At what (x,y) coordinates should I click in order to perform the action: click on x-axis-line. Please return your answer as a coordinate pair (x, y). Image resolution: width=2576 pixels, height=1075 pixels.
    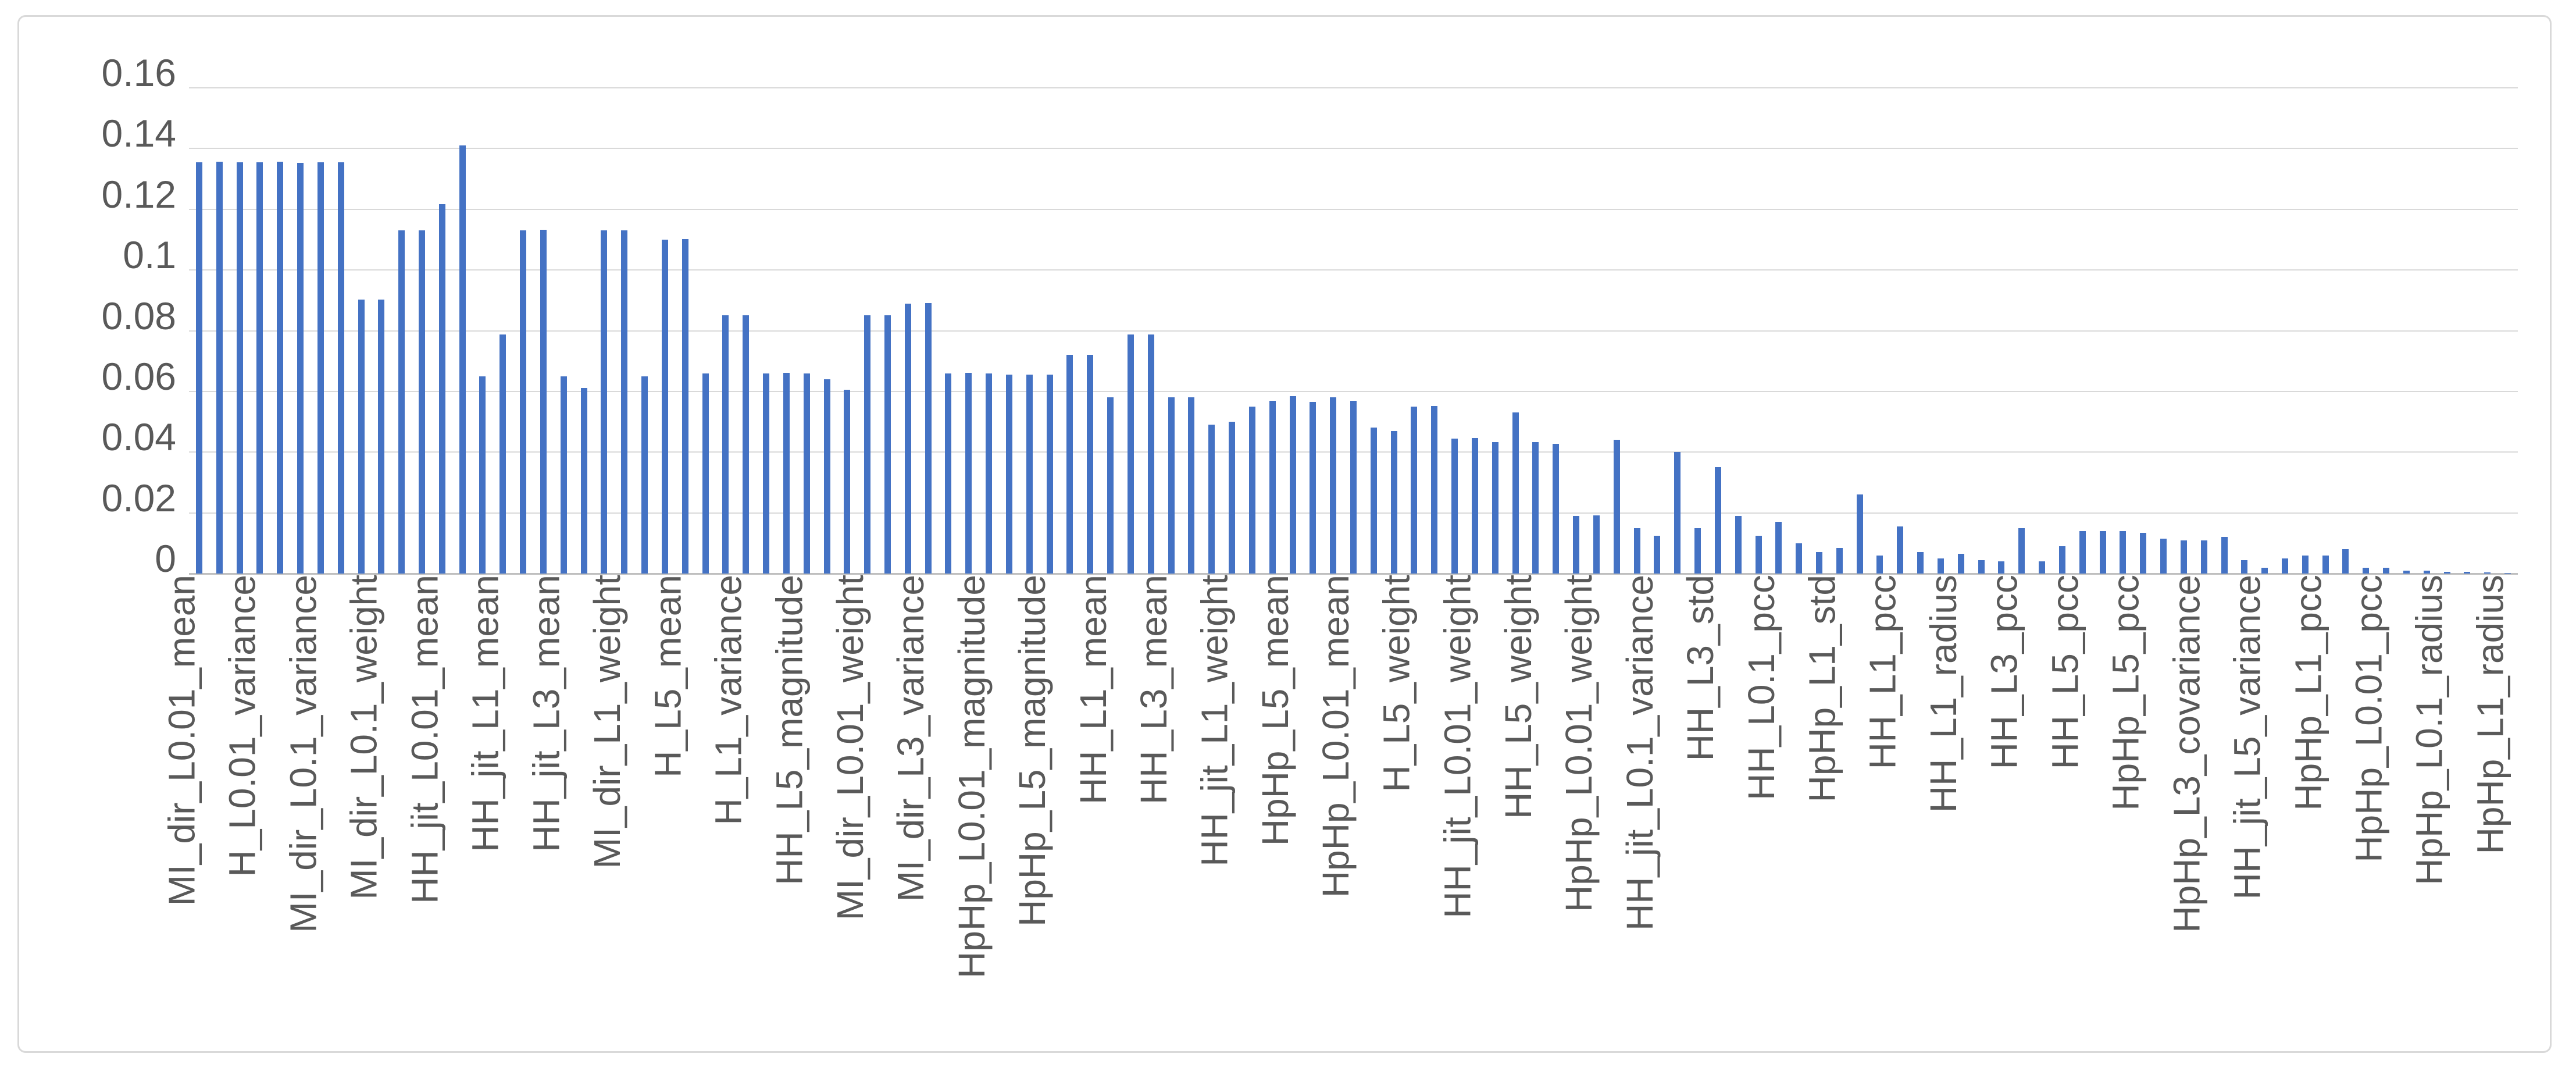
    Looking at the image, I should click on (1353, 574).